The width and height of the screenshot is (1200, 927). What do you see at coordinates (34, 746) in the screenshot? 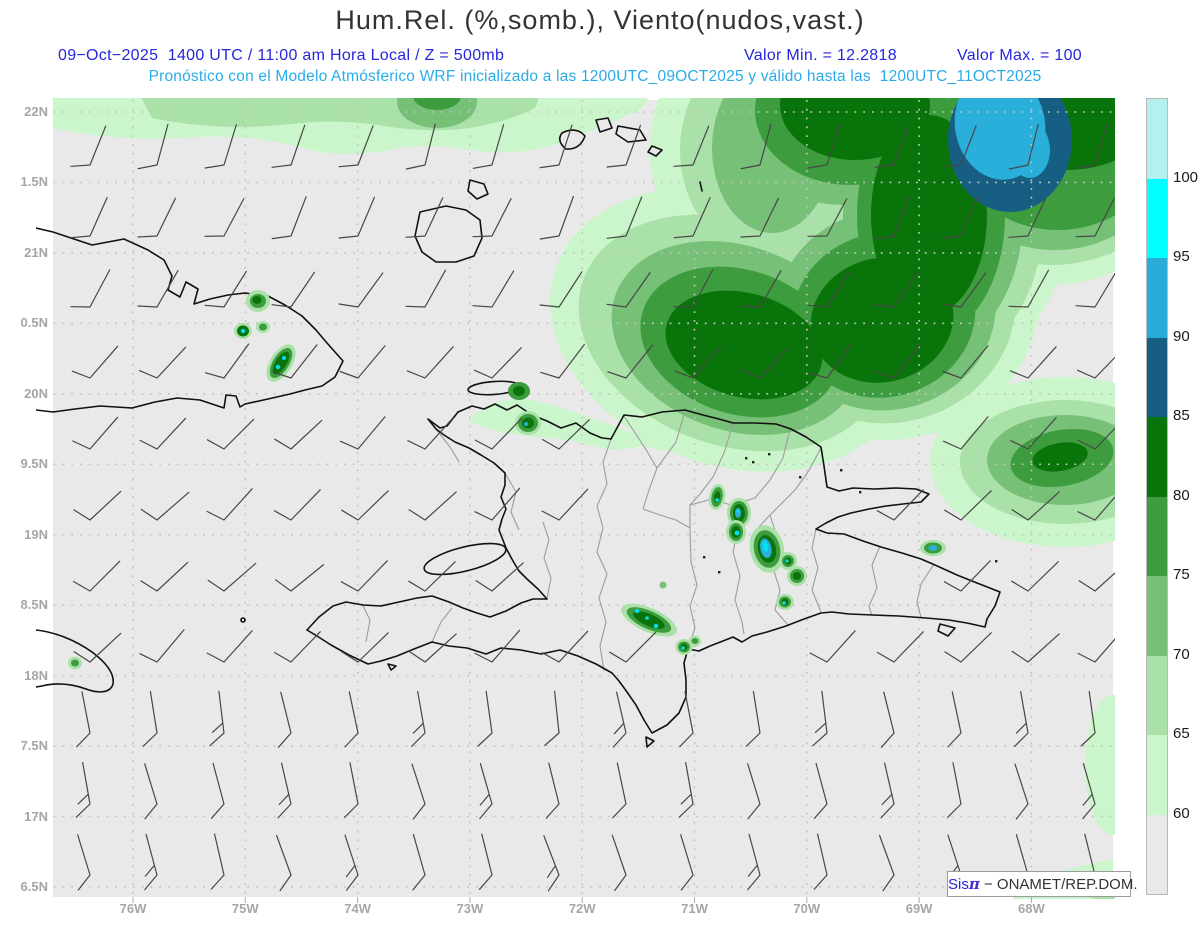
I see `lat-label: 7.5N` at bounding box center [34, 746].